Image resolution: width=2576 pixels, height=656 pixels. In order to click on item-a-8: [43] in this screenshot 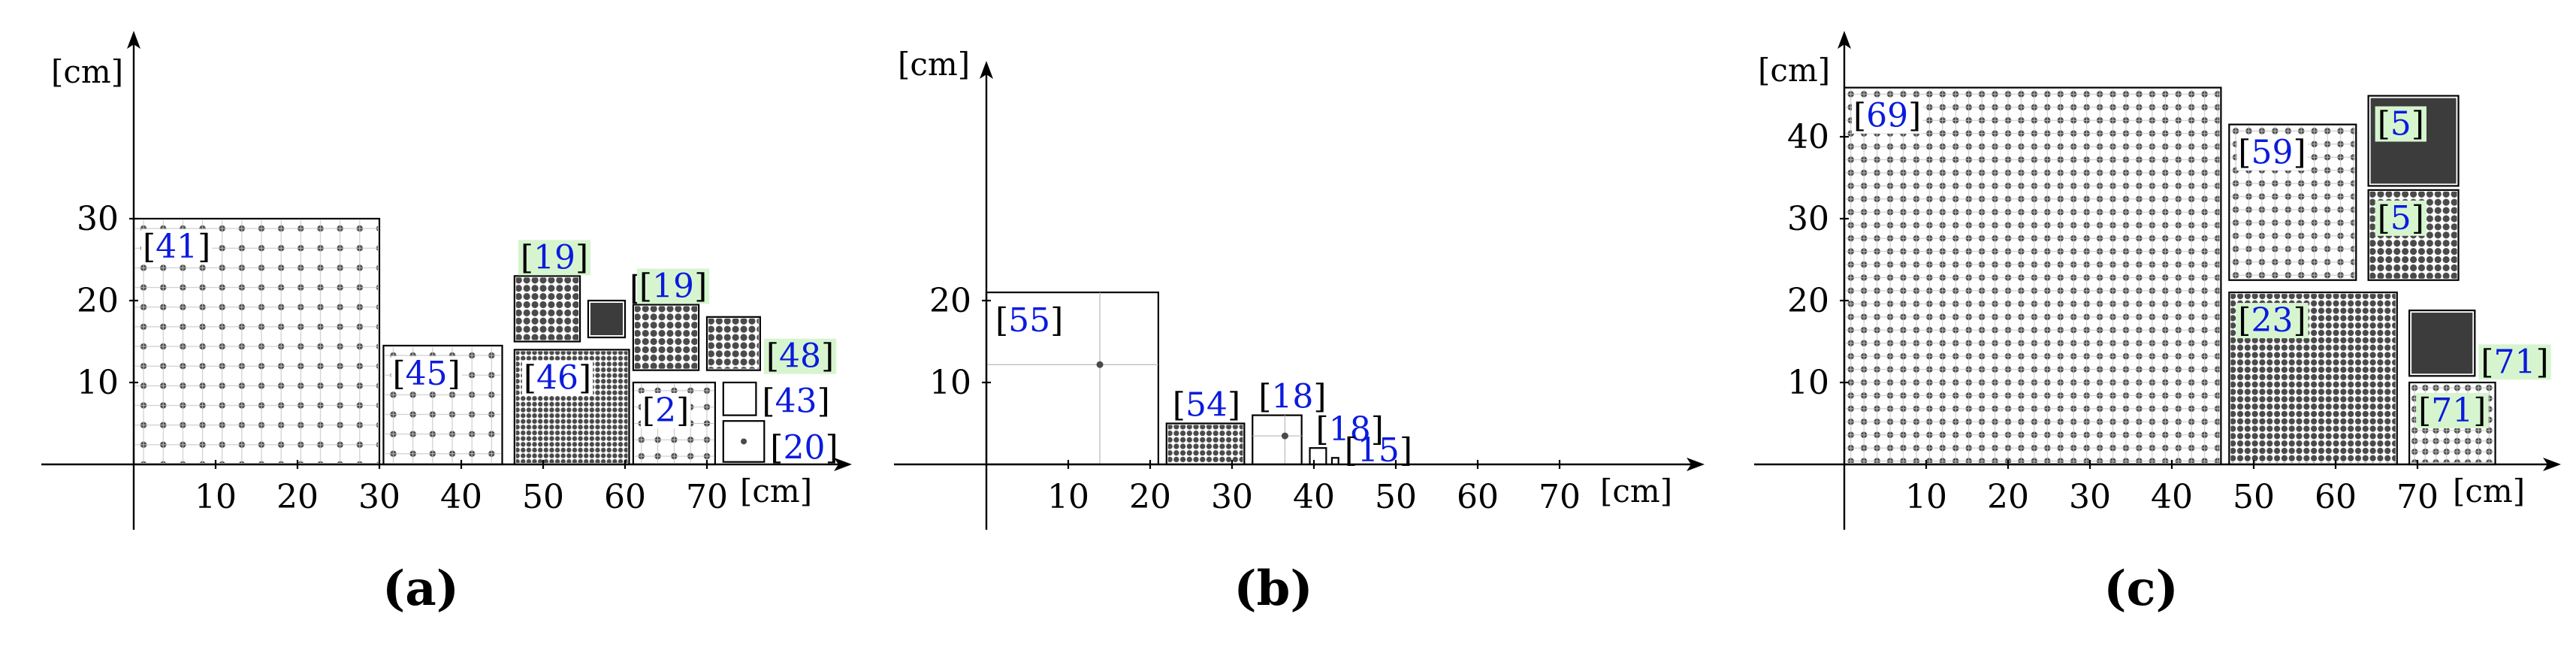, I will do `click(776, 401)`.